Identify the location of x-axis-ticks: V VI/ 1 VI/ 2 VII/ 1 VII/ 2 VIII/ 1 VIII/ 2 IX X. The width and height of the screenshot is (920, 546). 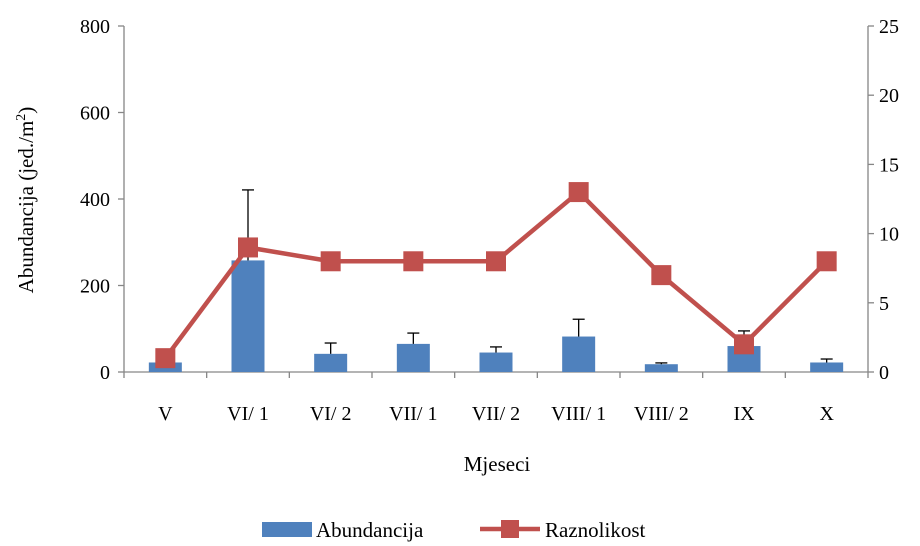
(496, 398).